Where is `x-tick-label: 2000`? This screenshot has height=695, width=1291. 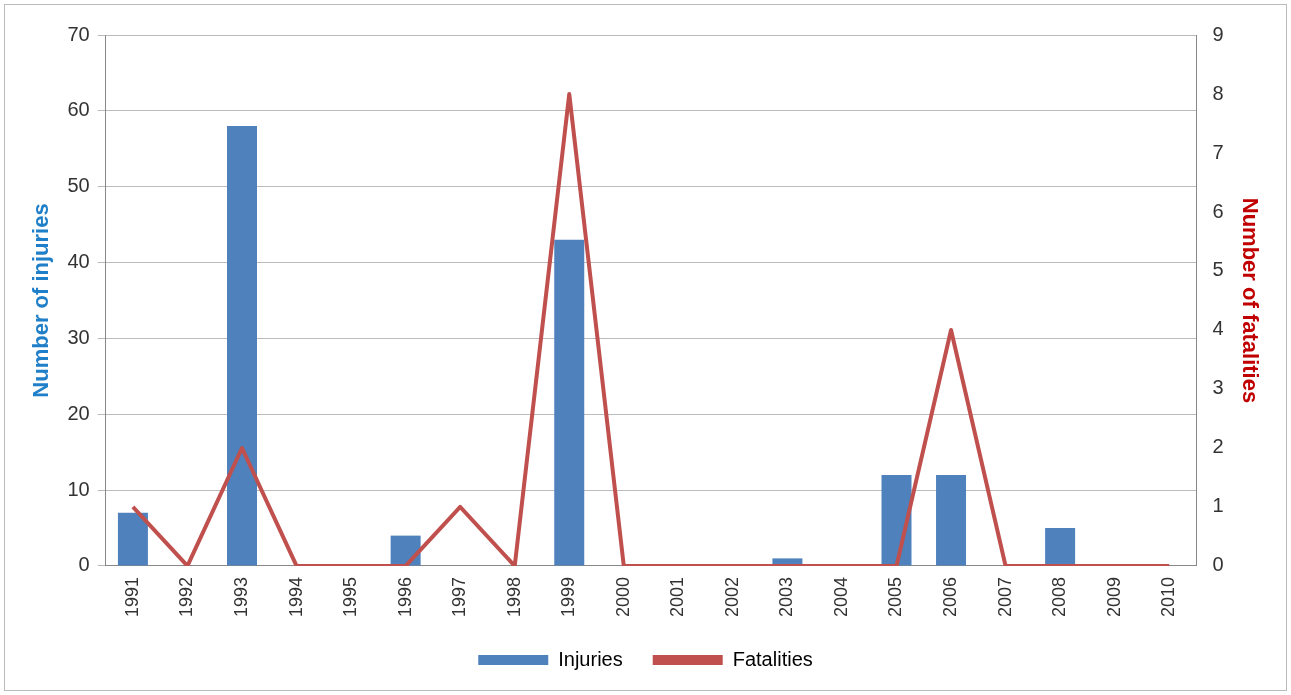
x-tick-label: 2000 is located at coordinates (622, 596).